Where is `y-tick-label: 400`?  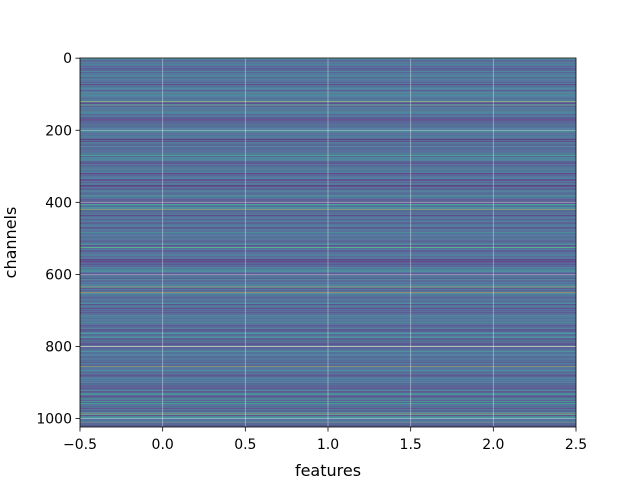
y-tick-label: 400 is located at coordinates (58, 203).